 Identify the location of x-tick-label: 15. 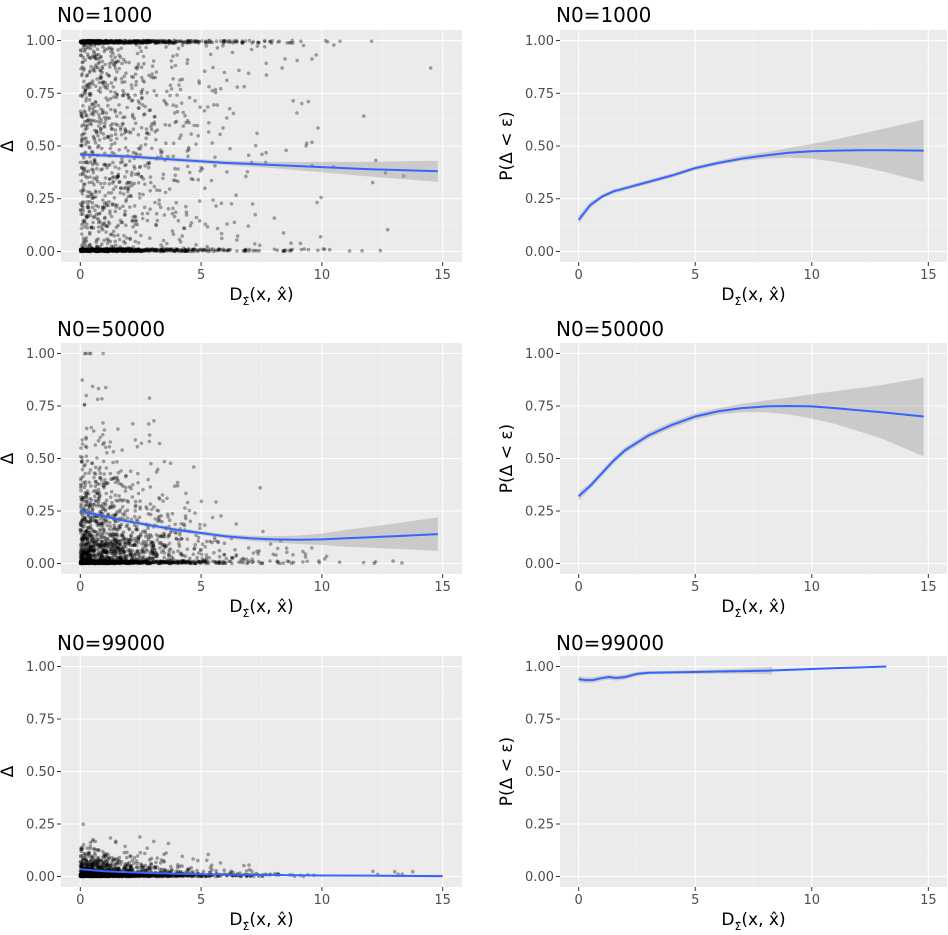
(442, 587).